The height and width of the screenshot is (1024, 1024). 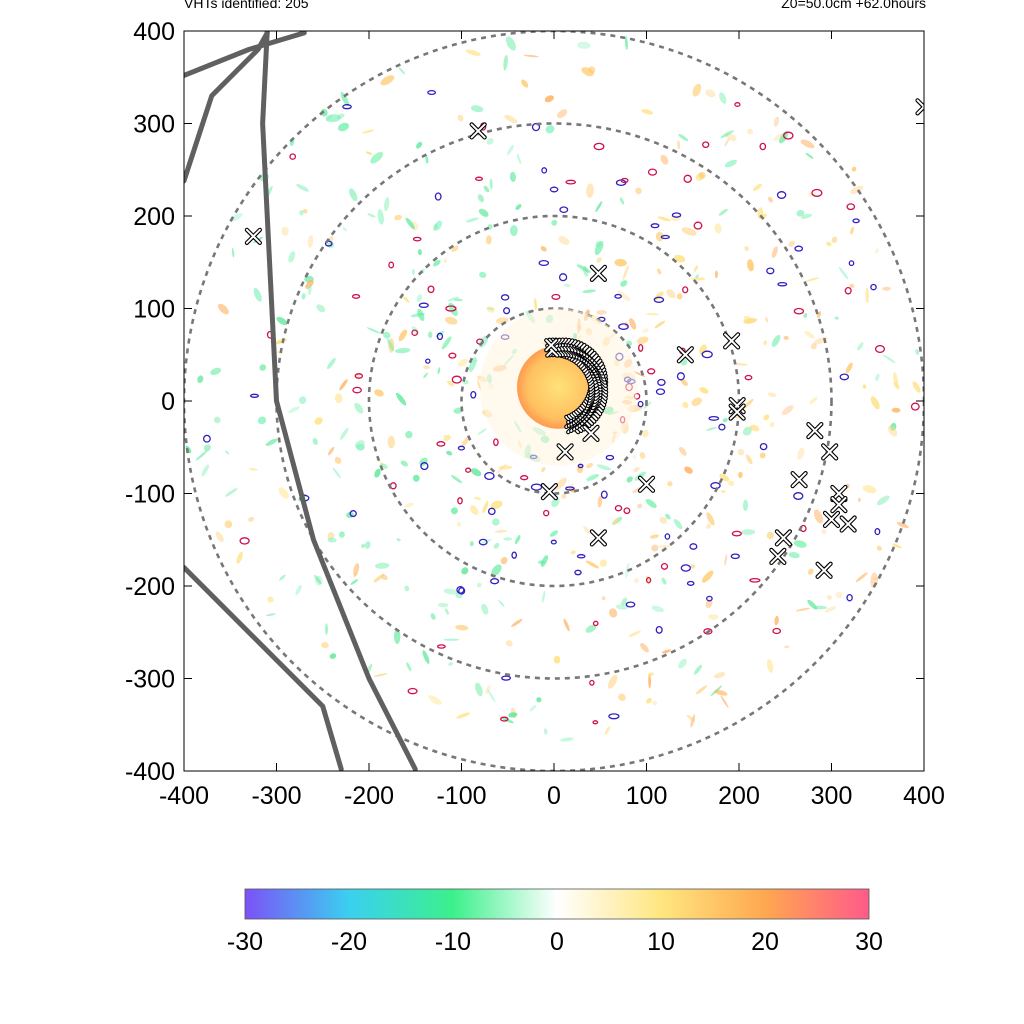 What do you see at coordinates (832, 796) in the screenshot?
I see `x-tick-label: 300` at bounding box center [832, 796].